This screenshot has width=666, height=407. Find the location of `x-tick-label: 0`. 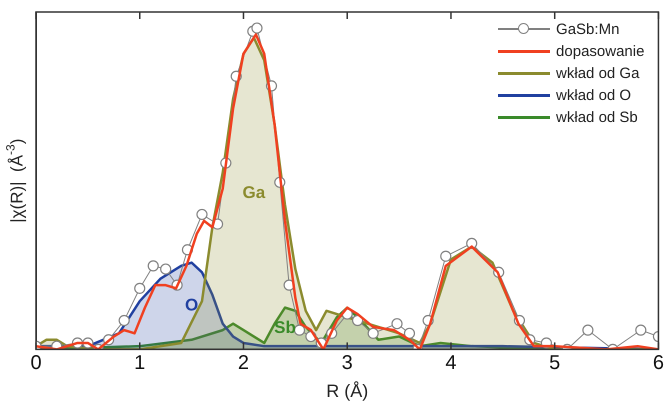

x-tick-label: 0 is located at coordinates (36, 363).